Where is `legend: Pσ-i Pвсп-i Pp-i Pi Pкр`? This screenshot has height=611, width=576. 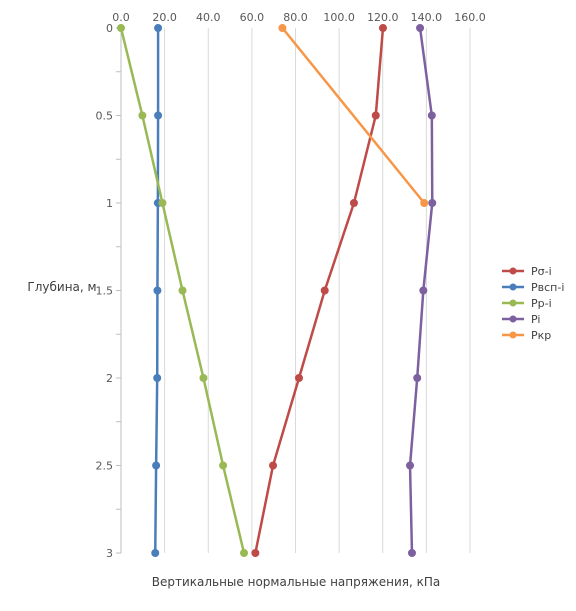
legend: Pσ-i Pвсп-i Pp-i Pi Pкр is located at coordinates (533, 303).